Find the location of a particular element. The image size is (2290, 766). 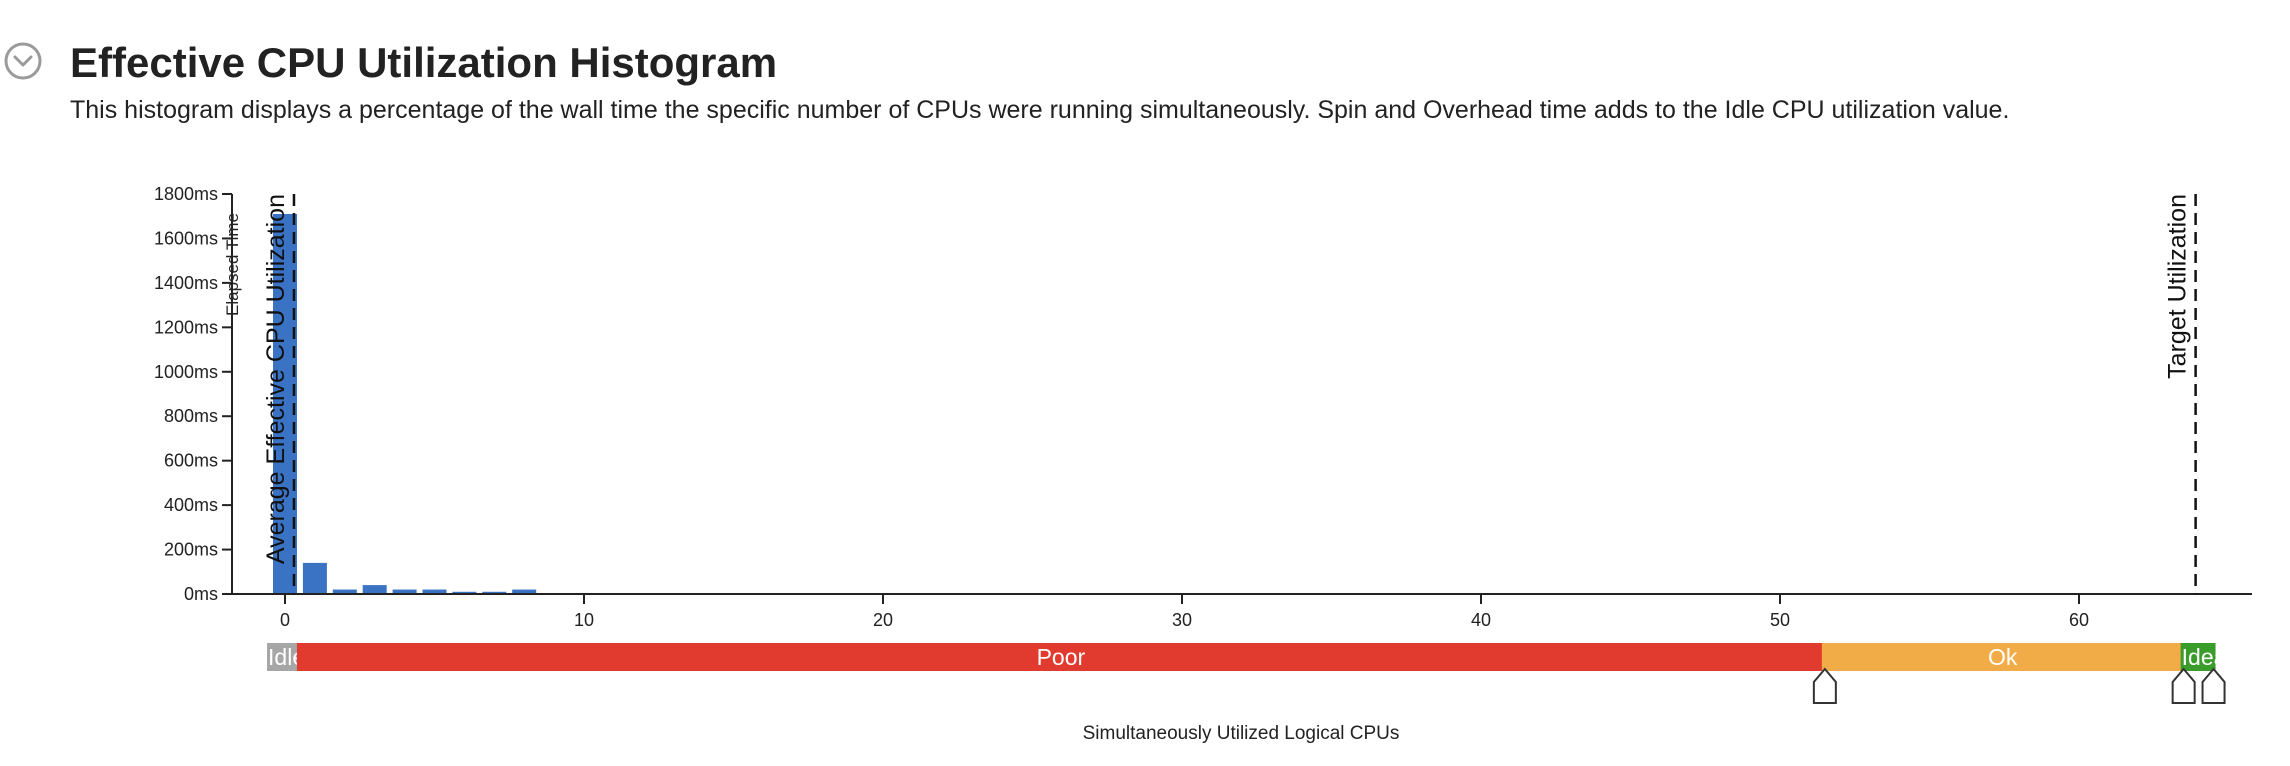

x-axis-label: Simultaneously Utilized Logical CPUs is located at coordinates (1241, 733).